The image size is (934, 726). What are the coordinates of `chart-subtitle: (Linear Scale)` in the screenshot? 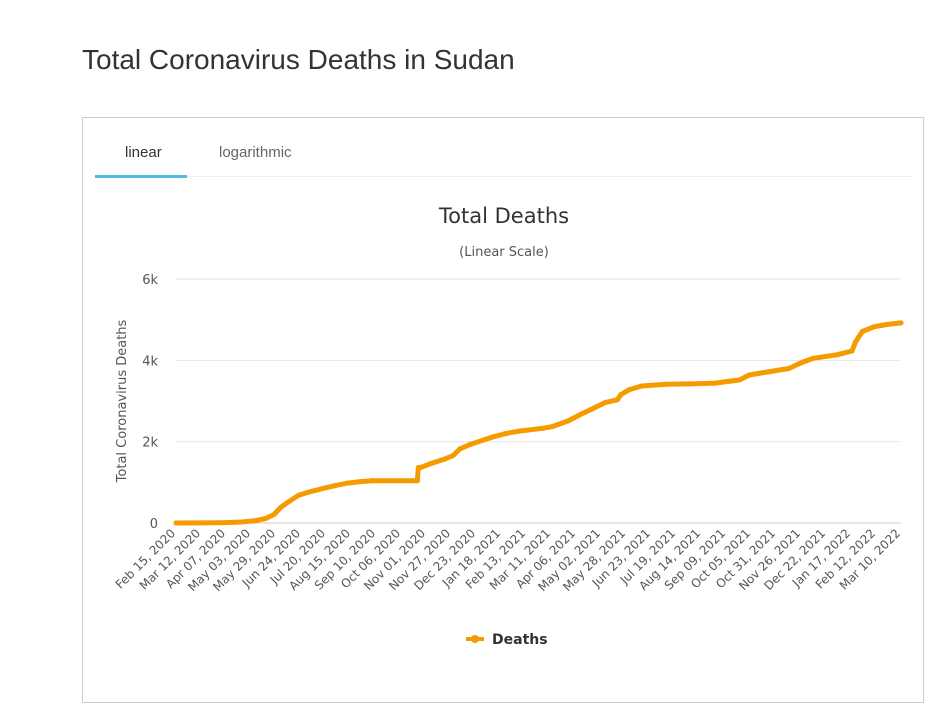 It's located at (504, 252).